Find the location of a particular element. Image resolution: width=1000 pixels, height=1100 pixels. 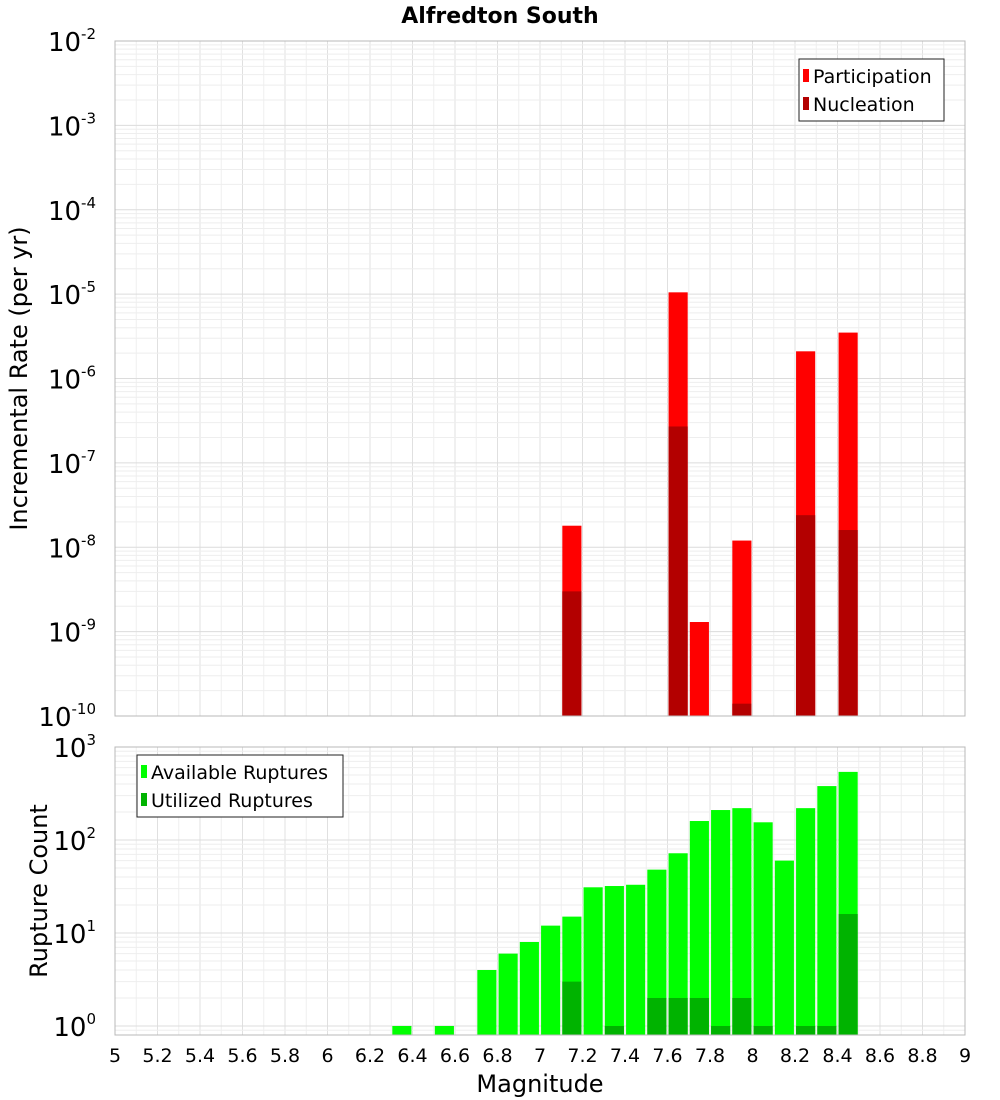

y-tick-label: 10⁻⁹ is located at coordinates (72, 632).